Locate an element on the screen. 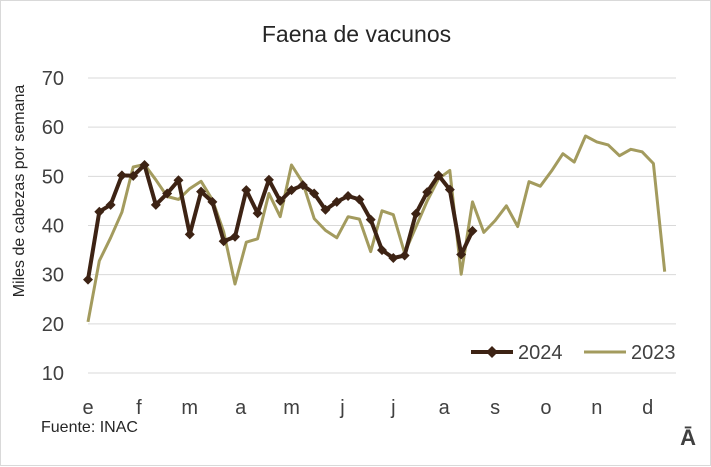 This screenshot has width=711, height=467. y-tick-label: 40 is located at coordinates (53, 227).